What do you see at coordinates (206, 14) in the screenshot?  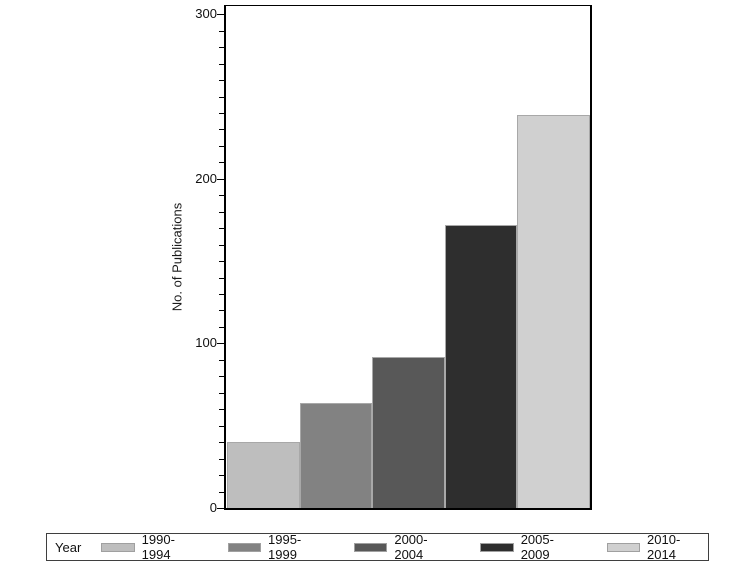 I see `y-tick-label: 300` at bounding box center [206, 14].